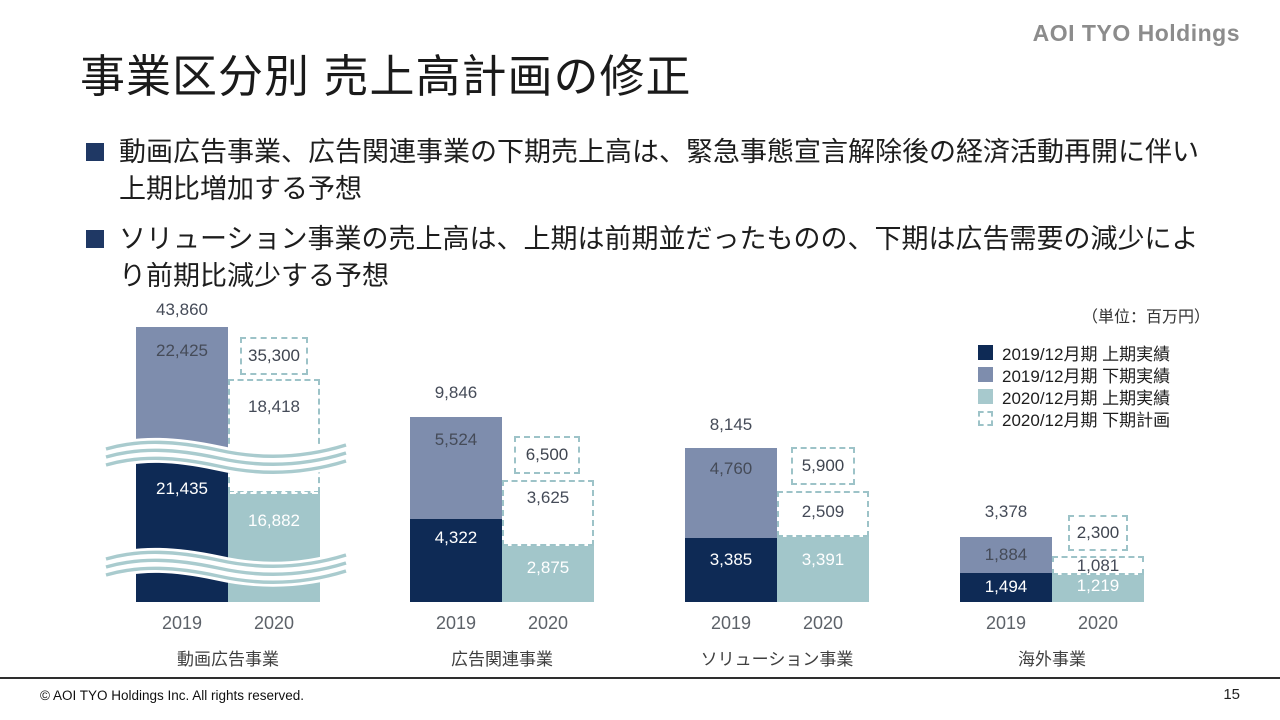  Describe the element at coordinates (985, 352) in the screenshot. I see `legend-swatch-navy` at that location.